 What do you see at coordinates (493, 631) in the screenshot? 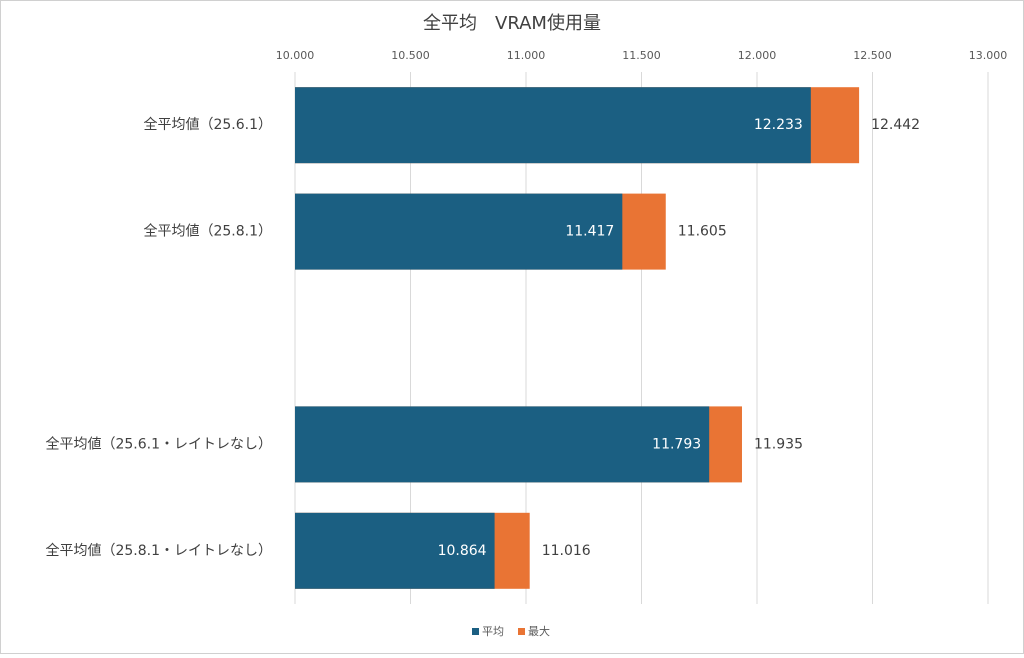
I see `legend-label: 平均` at bounding box center [493, 631].